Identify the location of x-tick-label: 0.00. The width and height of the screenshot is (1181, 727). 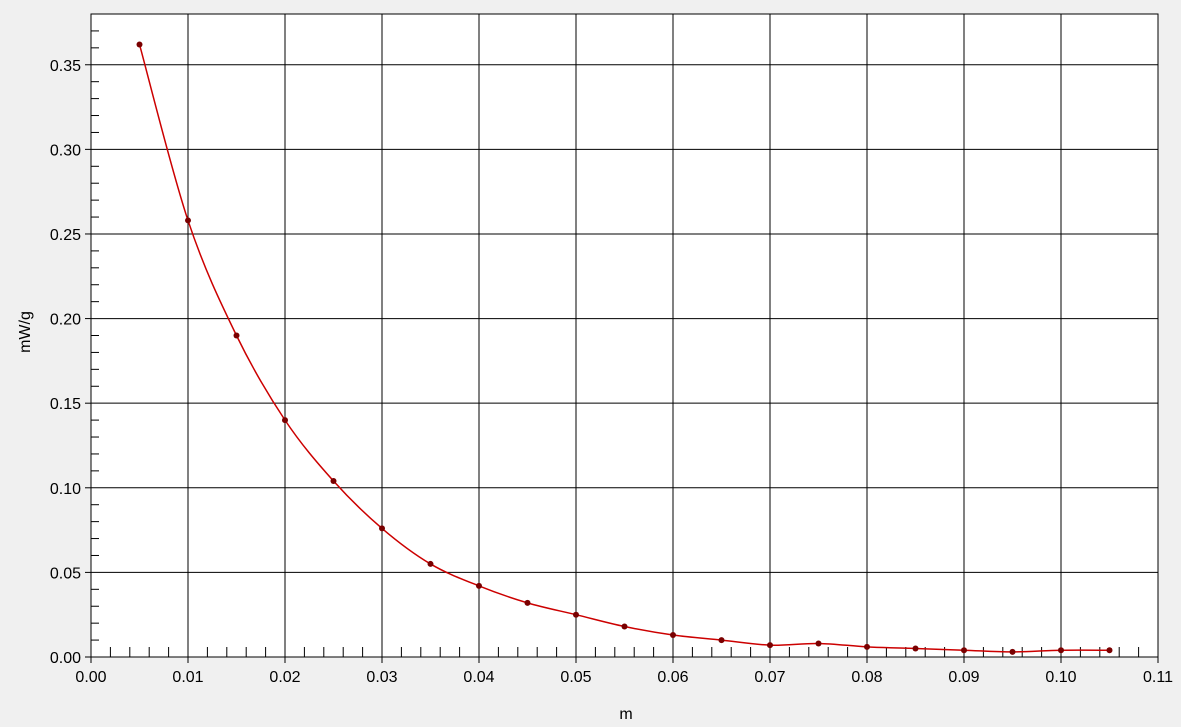
(90, 677).